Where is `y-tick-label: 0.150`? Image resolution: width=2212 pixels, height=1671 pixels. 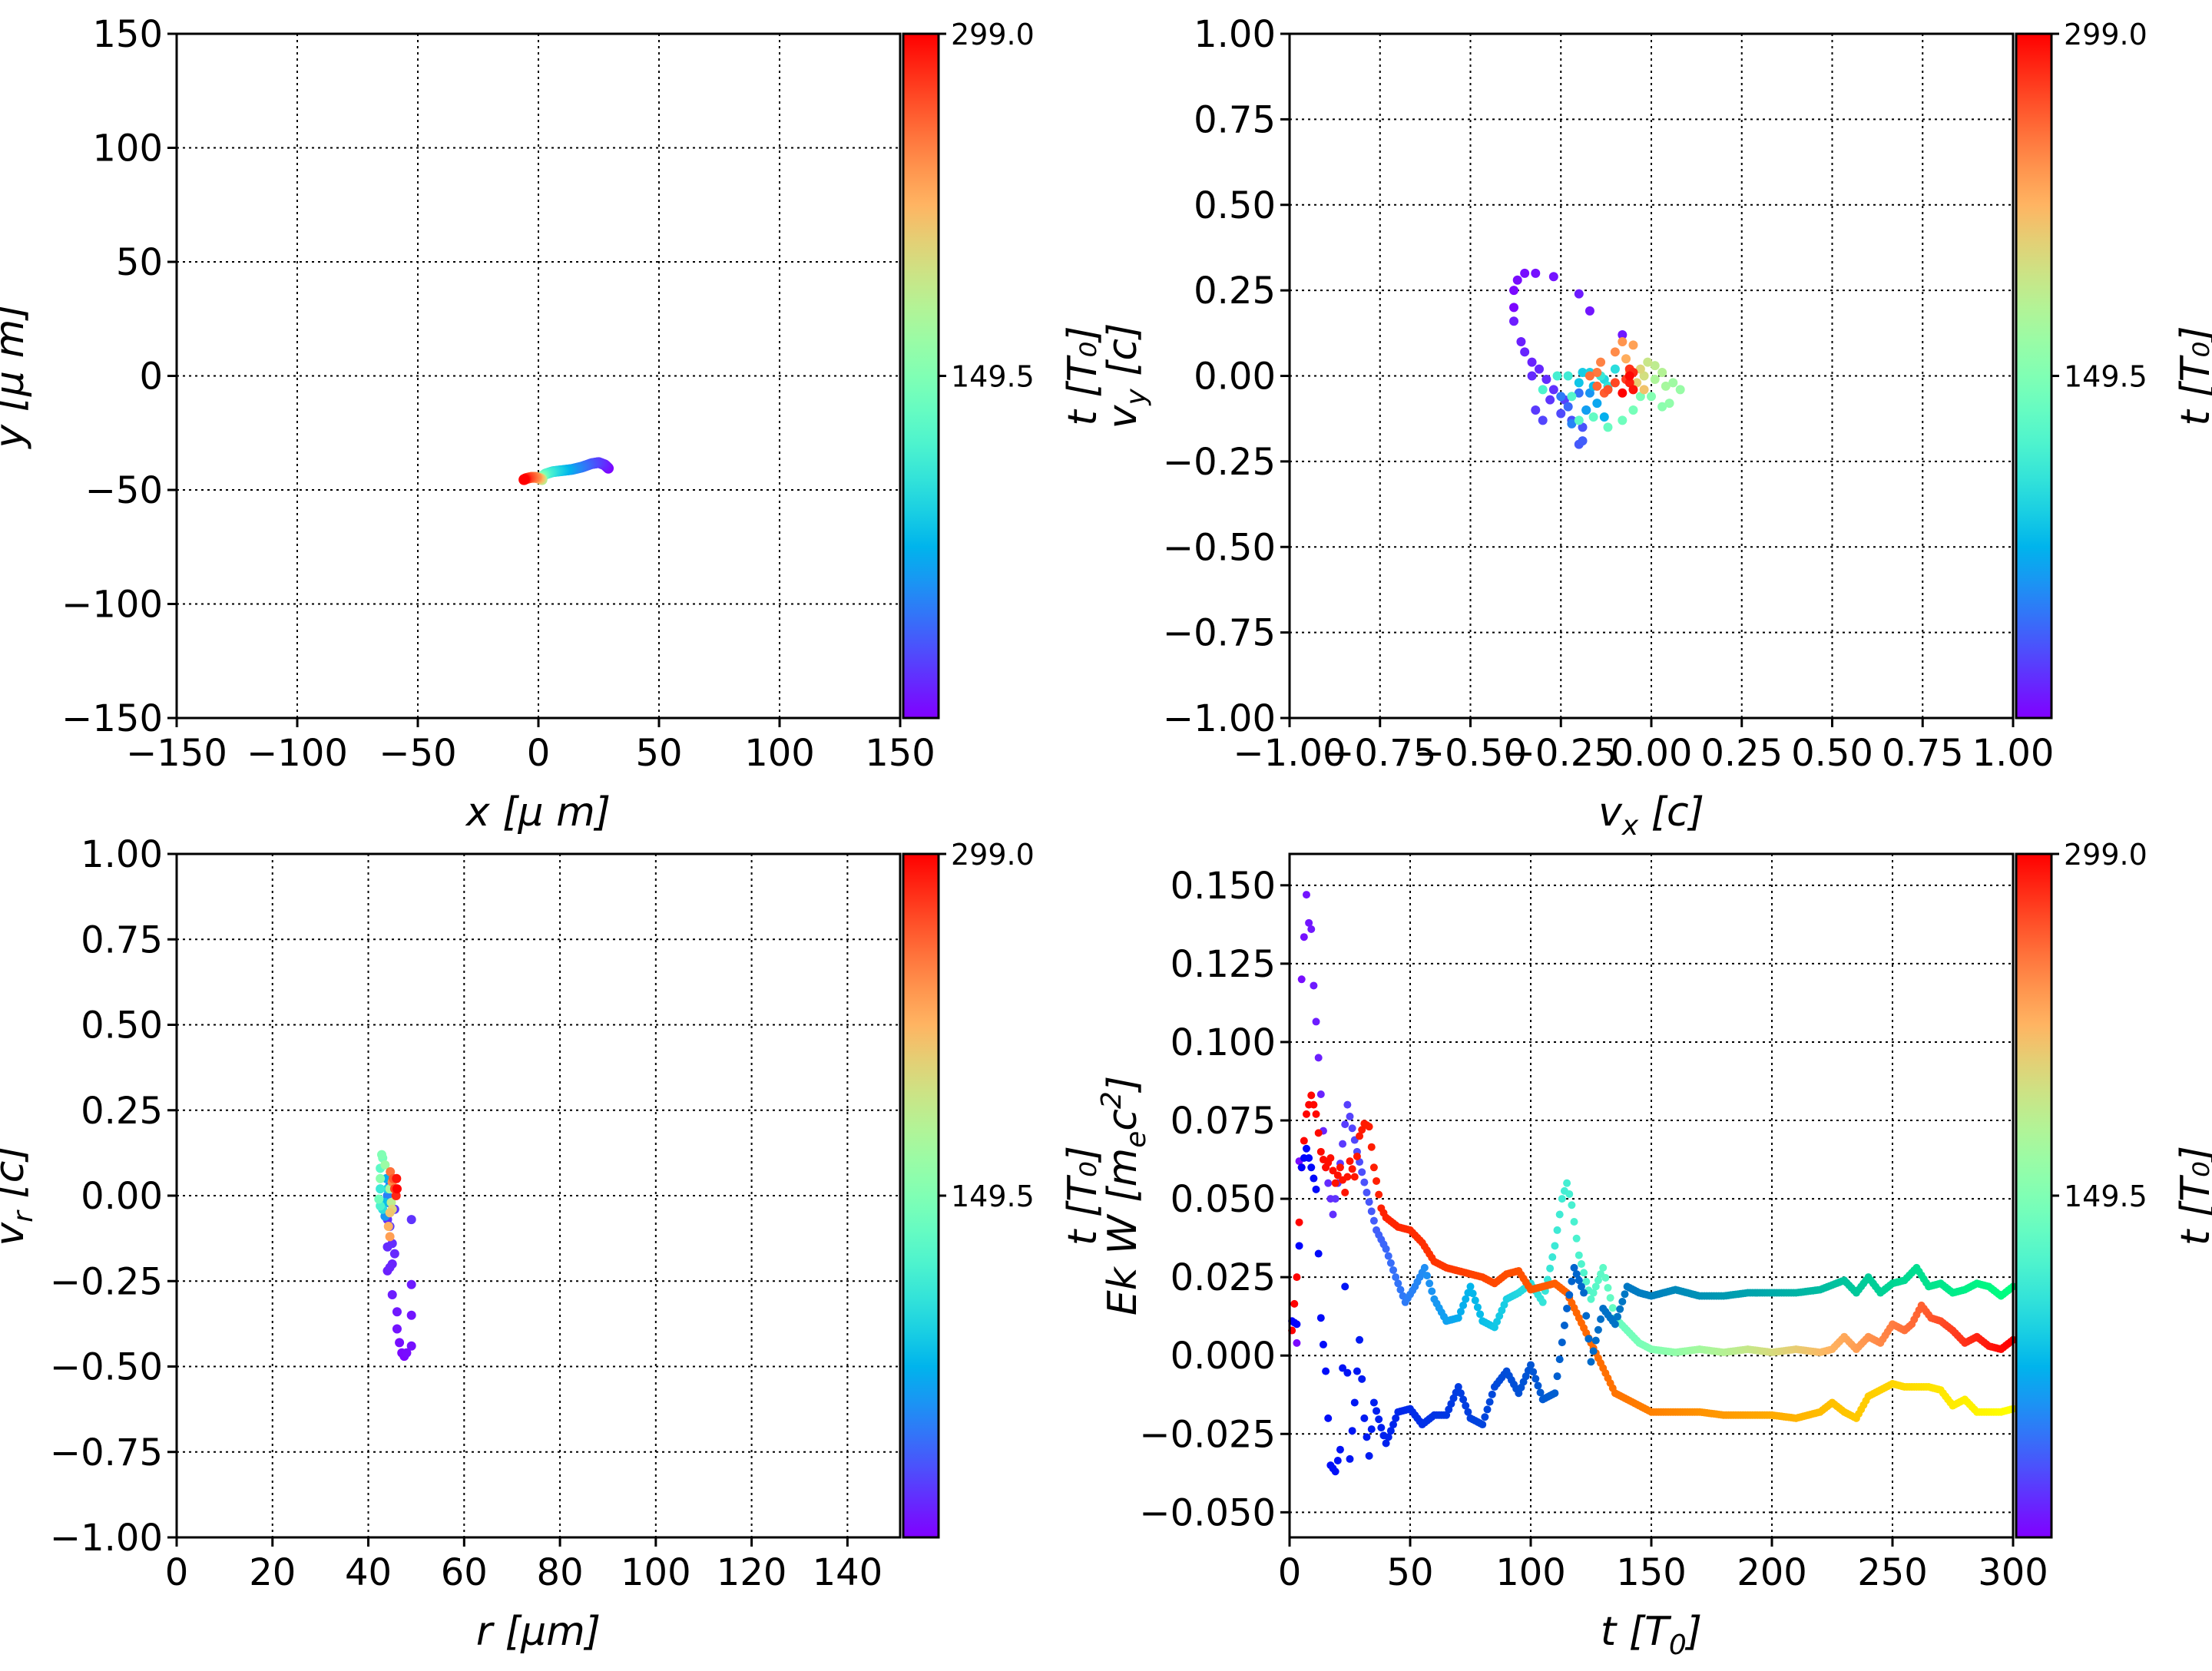
y-tick-label: 0.150 is located at coordinates (1223, 886).